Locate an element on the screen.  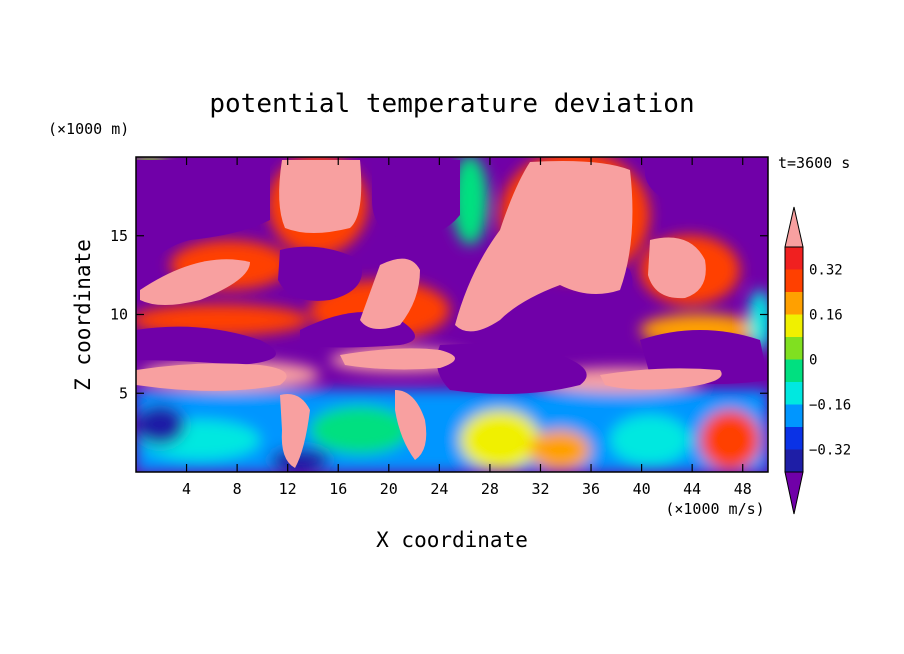
x-tick-label: 20 is located at coordinates (389, 489).